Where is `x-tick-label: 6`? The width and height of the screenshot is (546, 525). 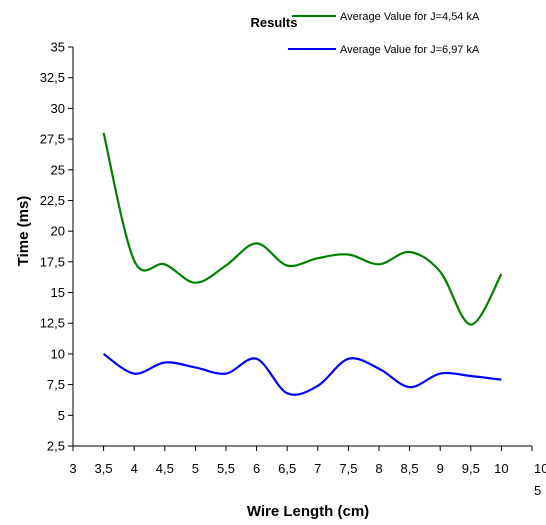 x-tick-label: 6 is located at coordinates (256, 468).